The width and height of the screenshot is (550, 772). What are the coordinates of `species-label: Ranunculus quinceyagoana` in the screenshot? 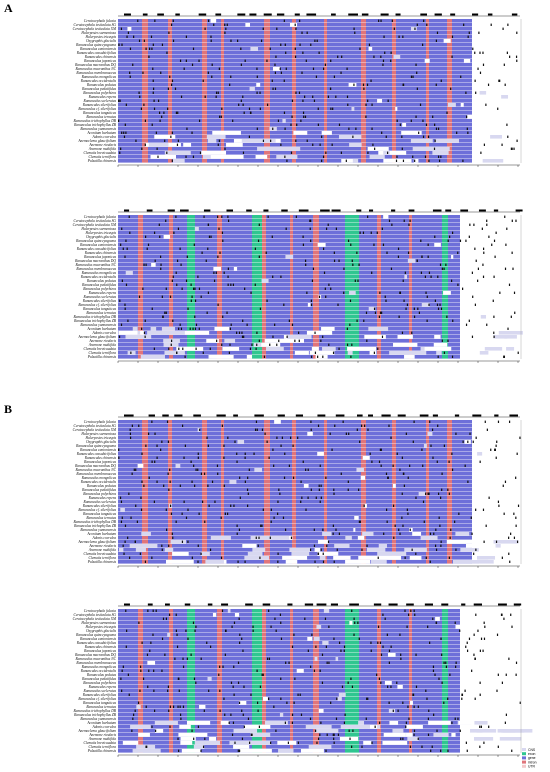 It's located at (96, 241).